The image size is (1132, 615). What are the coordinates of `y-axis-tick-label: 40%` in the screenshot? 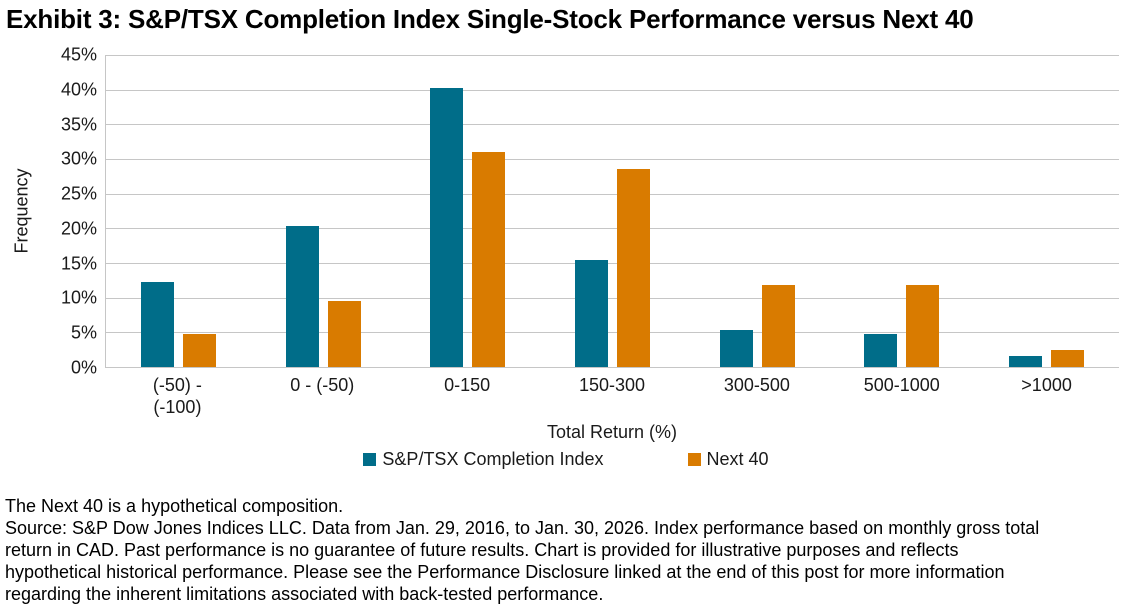 It's located at (78, 89).